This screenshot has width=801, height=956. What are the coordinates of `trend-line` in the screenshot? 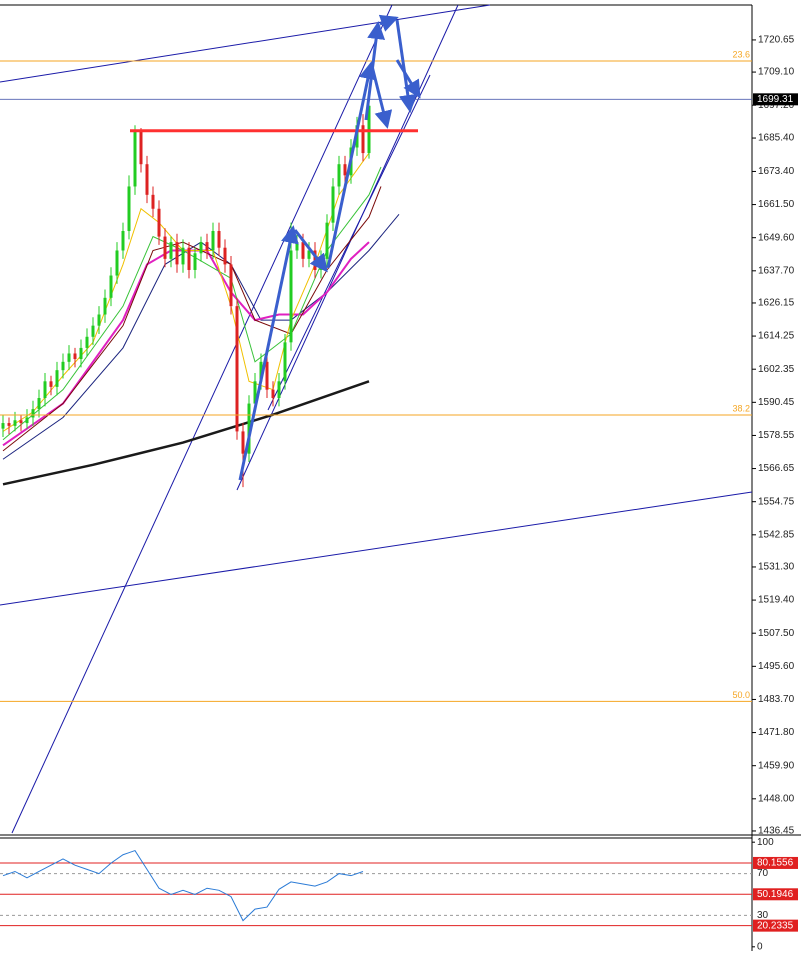 It's located at (347, 247).